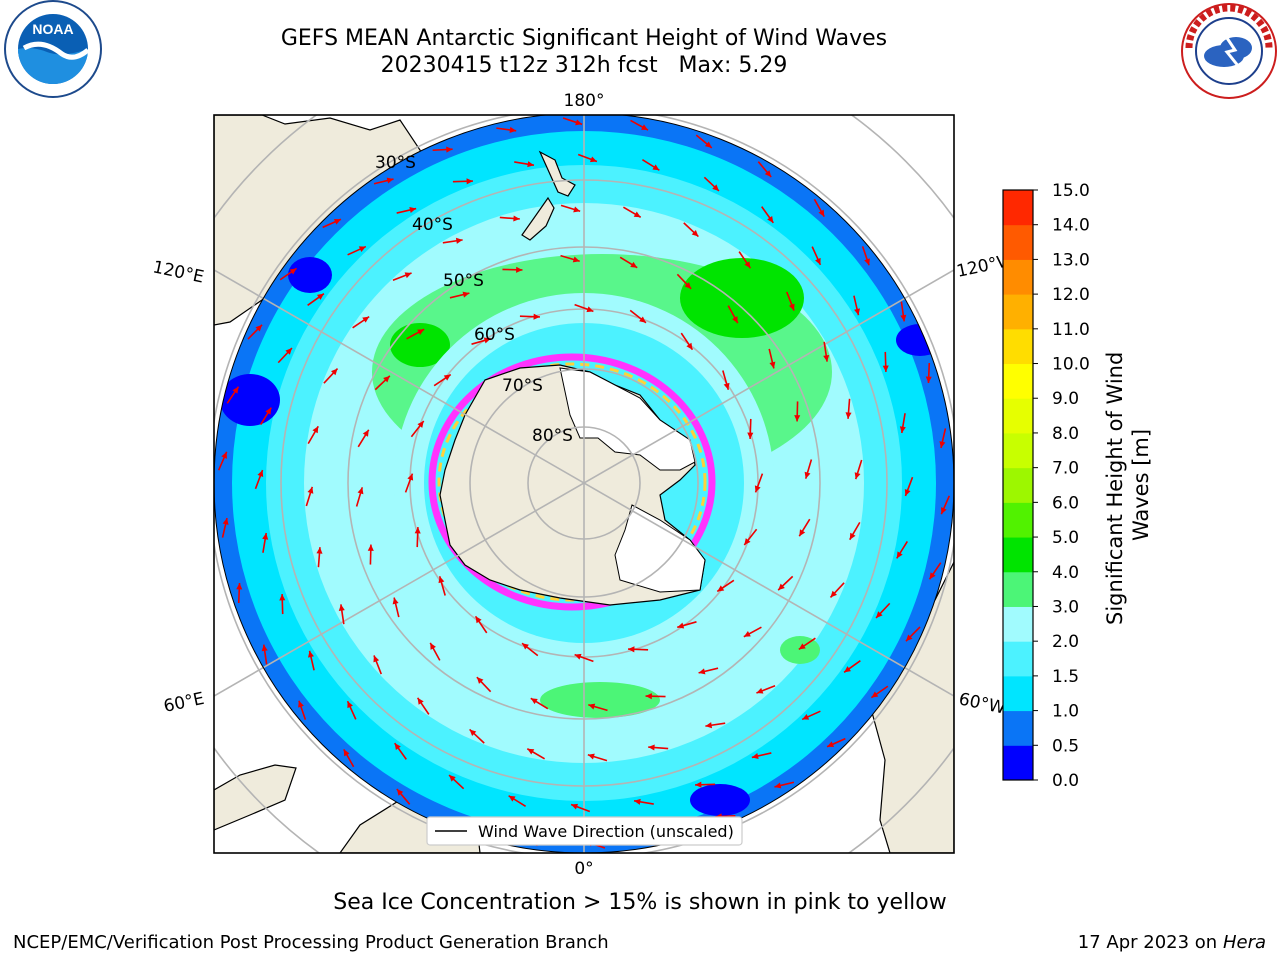 Image resolution: width=1280 pixels, height=960 pixels. Describe the element at coordinates (432, 225) in the screenshot. I see `lat-label-40s: 40°S` at that location.